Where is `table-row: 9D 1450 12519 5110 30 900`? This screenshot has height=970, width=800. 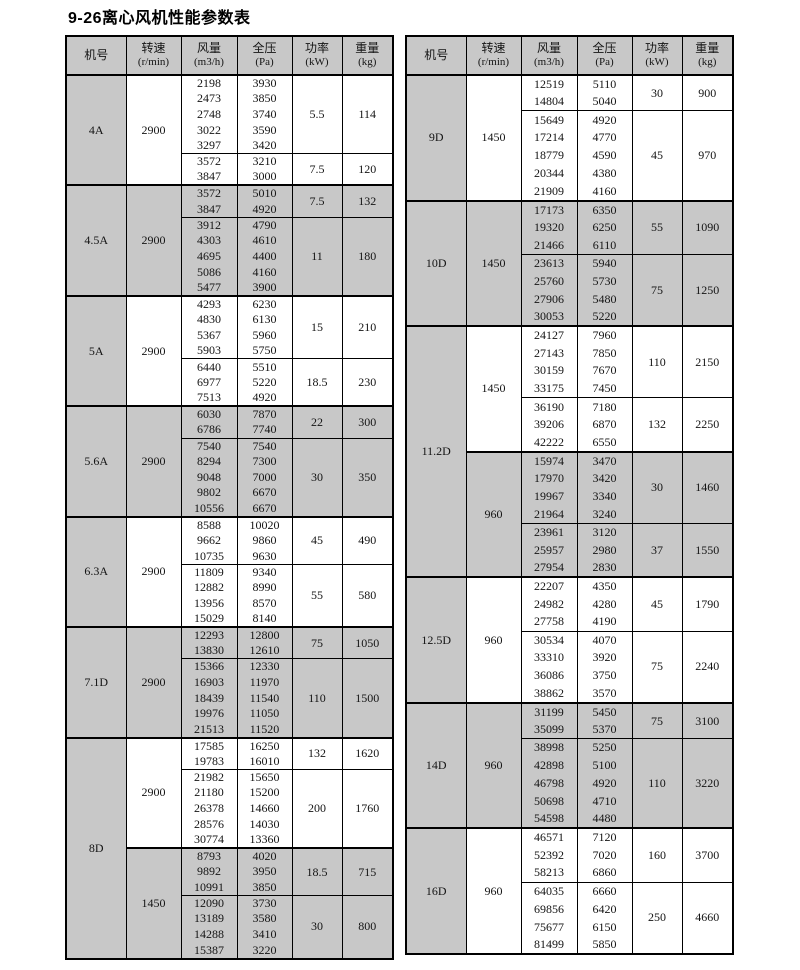 table-row: 9D 1450 12519 5110 30 900 is located at coordinates (569, 138).